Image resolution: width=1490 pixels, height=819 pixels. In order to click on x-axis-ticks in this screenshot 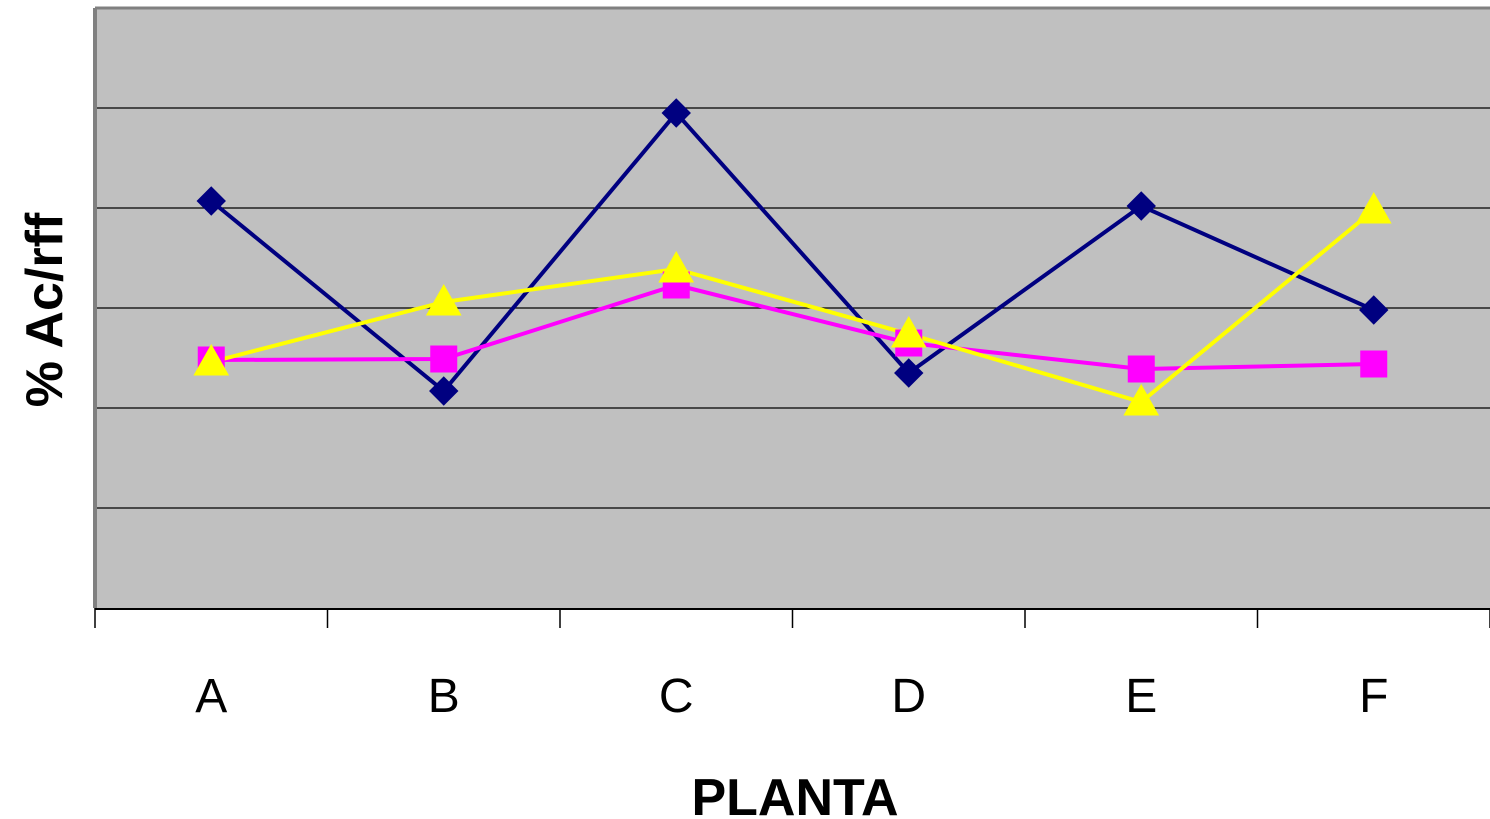, I will do `click(792, 618)`.